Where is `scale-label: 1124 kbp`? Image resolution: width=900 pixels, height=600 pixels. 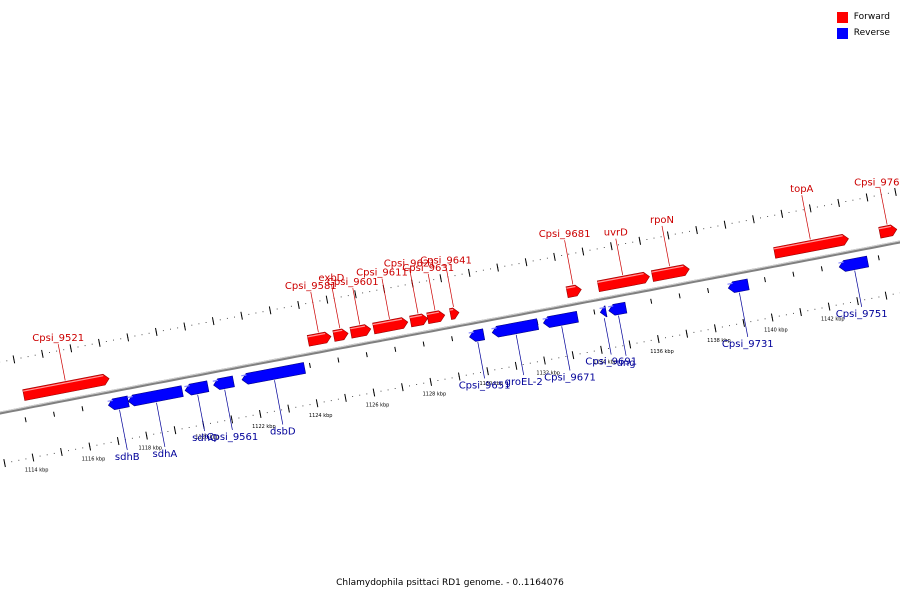 scale-label: 1124 kbp is located at coordinates (321, 416).